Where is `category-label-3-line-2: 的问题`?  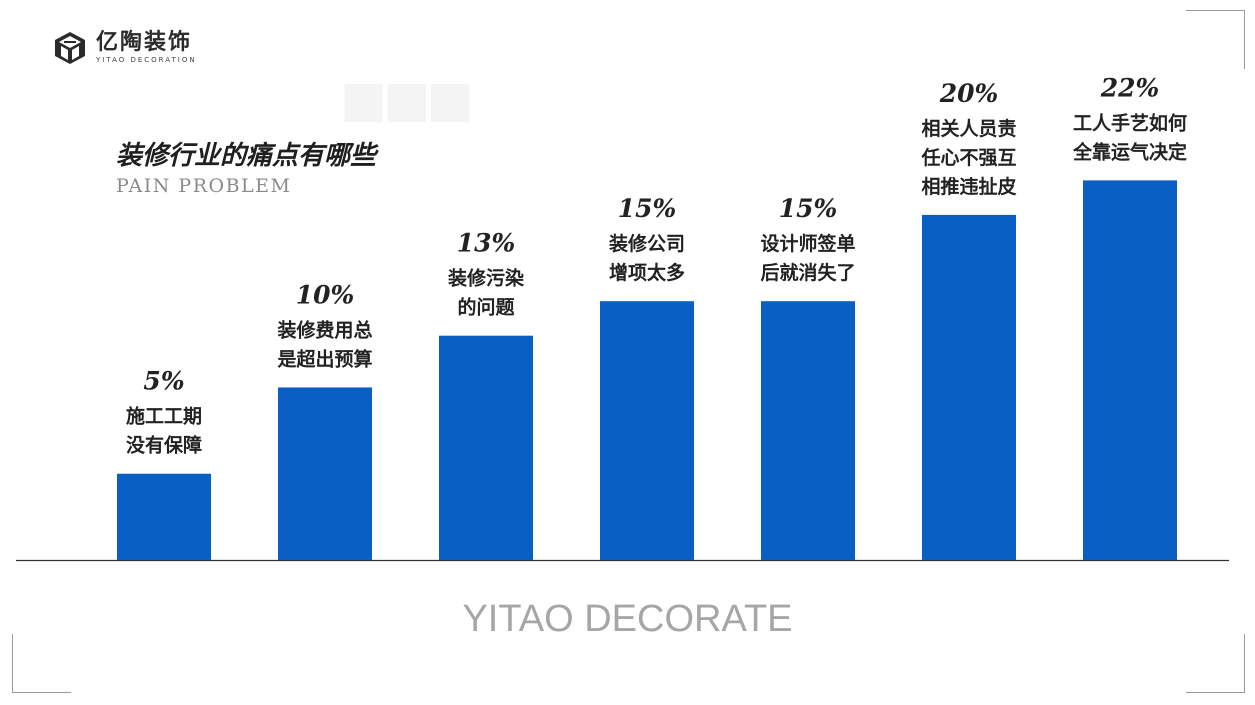 category-label-3-line-2: 的问题 is located at coordinates (485, 307).